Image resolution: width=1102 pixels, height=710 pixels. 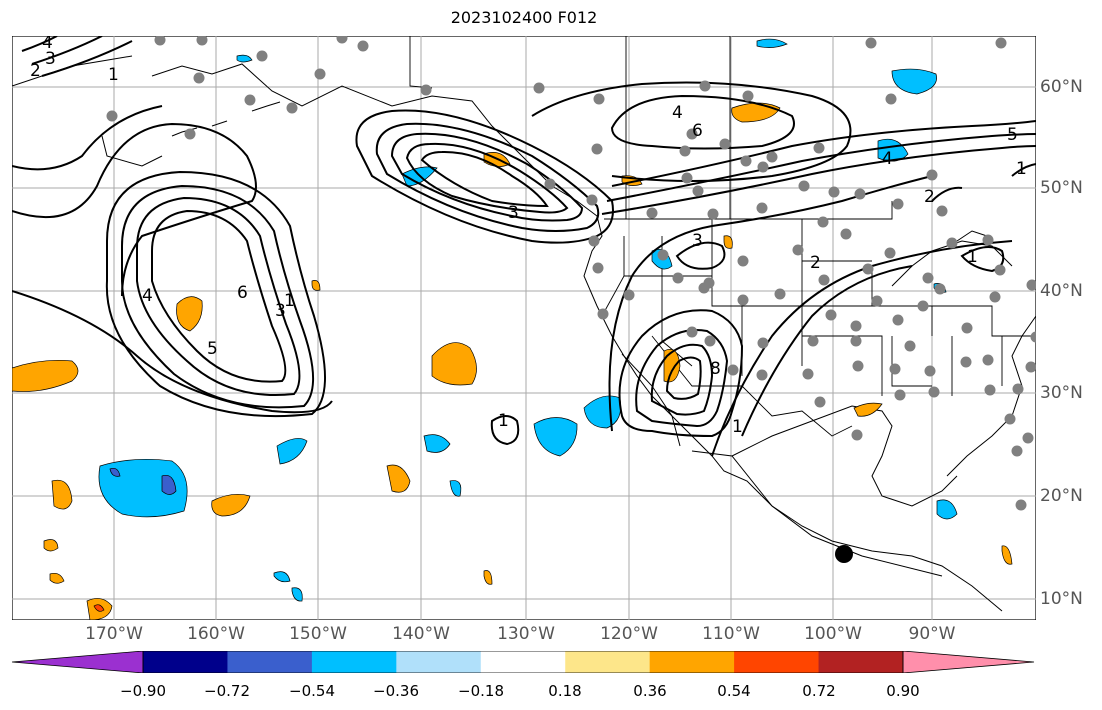 What do you see at coordinates (731, 634) in the screenshot?
I see `lon-tick-label: 110°W` at bounding box center [731, 634].